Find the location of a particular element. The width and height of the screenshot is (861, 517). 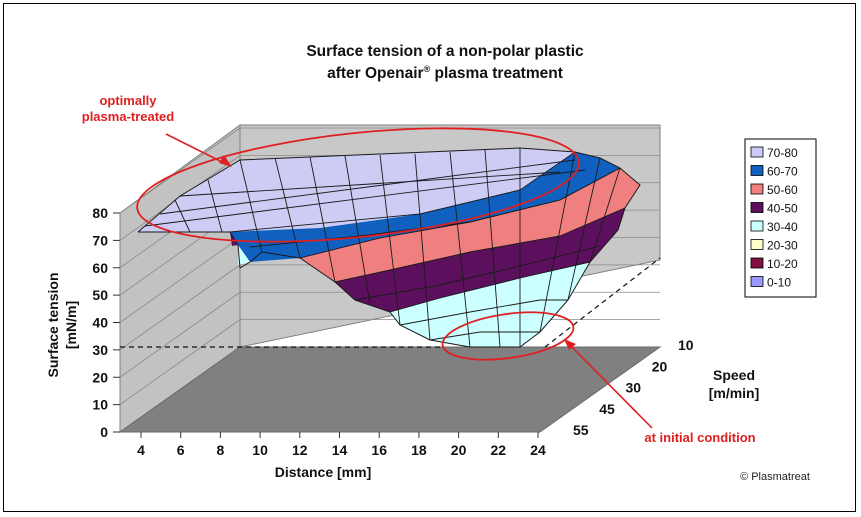

legend-box is located at coordinates (780, 218).